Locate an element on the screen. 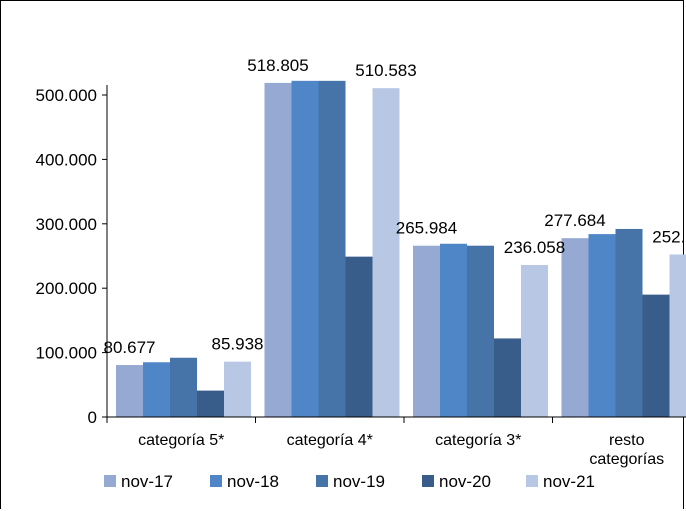  y-tick-label: 400.000 is located at coordinates (66, 159).